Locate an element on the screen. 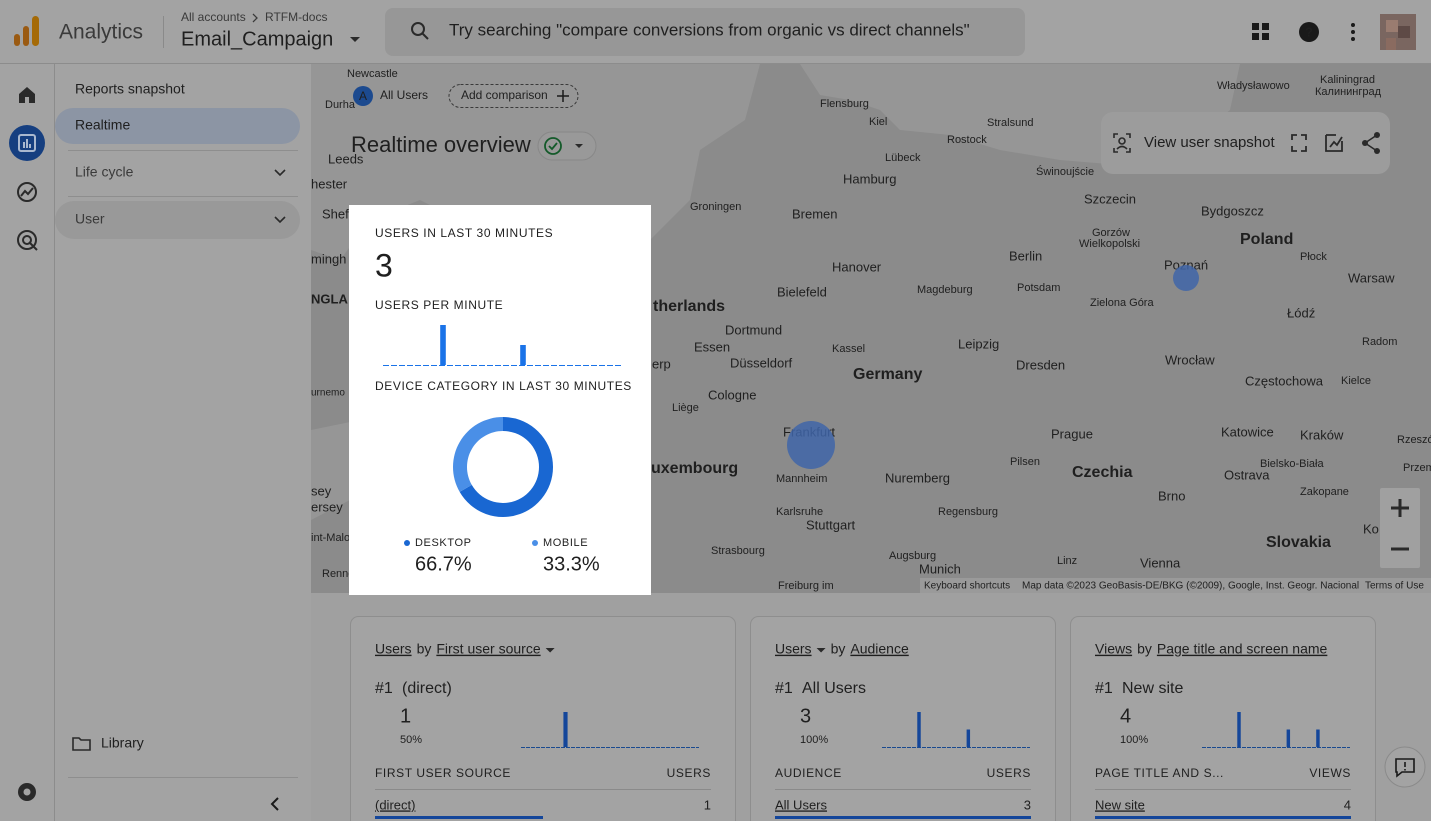  add-comparison: Add comparison is located at coordinates (504, 95).